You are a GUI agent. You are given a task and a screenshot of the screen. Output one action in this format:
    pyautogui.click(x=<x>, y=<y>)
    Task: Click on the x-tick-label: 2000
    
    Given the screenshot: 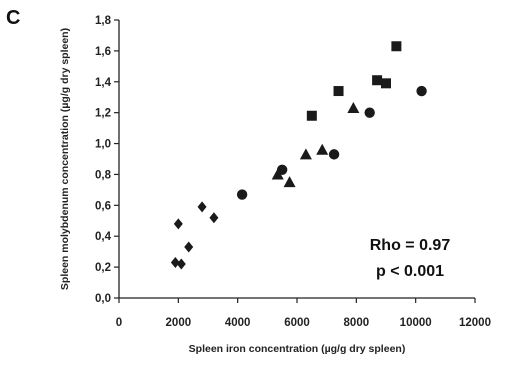 What is the action you would take?
    pyautogui.click(x=179, y=323)
    